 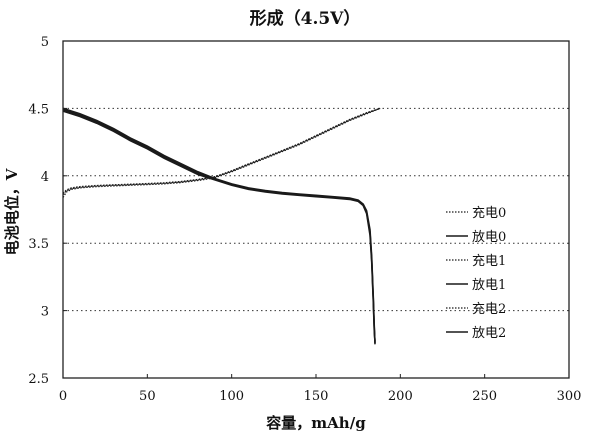 I want to click on x-axis-label: 容量，mAh/g, so click(x=315, y=423).